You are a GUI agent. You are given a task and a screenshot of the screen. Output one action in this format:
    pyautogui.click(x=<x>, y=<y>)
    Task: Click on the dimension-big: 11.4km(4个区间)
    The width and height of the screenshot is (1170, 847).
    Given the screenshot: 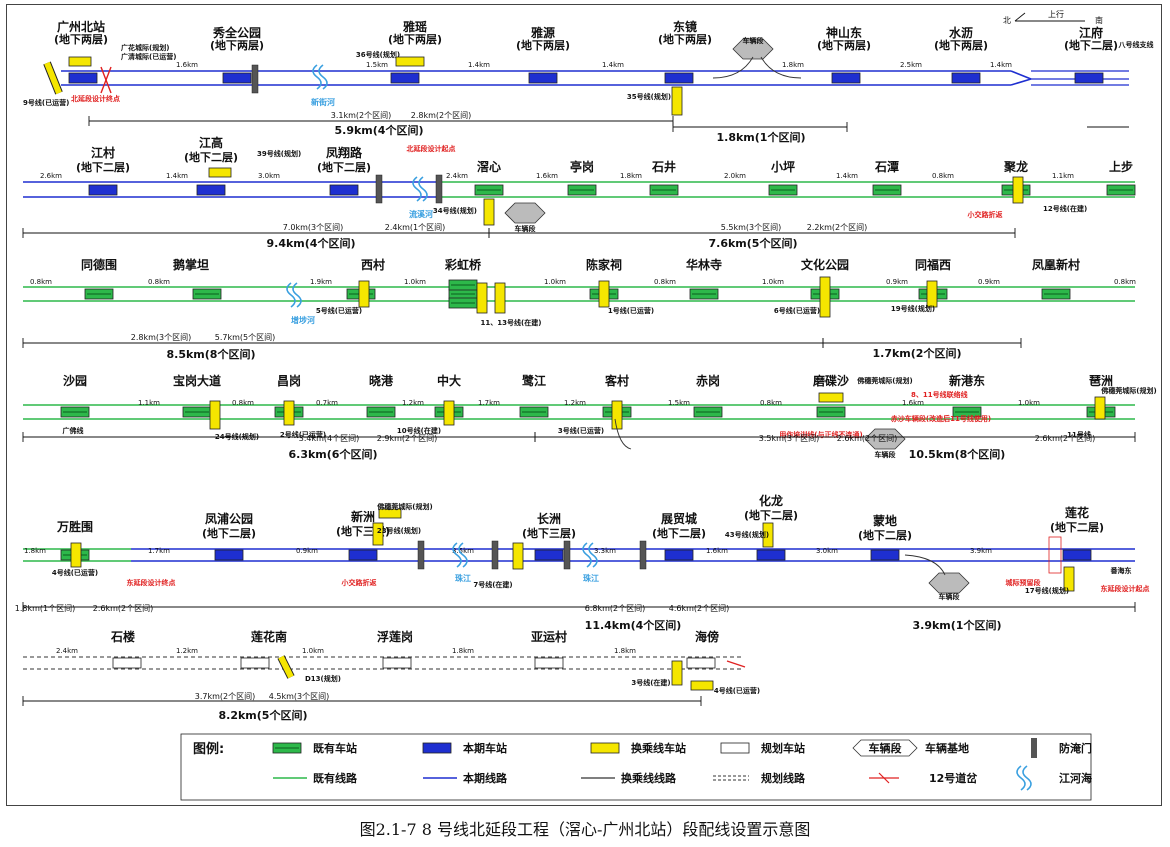 What is the action you would take?
    pyautogui.click(x=633, y=625)
    